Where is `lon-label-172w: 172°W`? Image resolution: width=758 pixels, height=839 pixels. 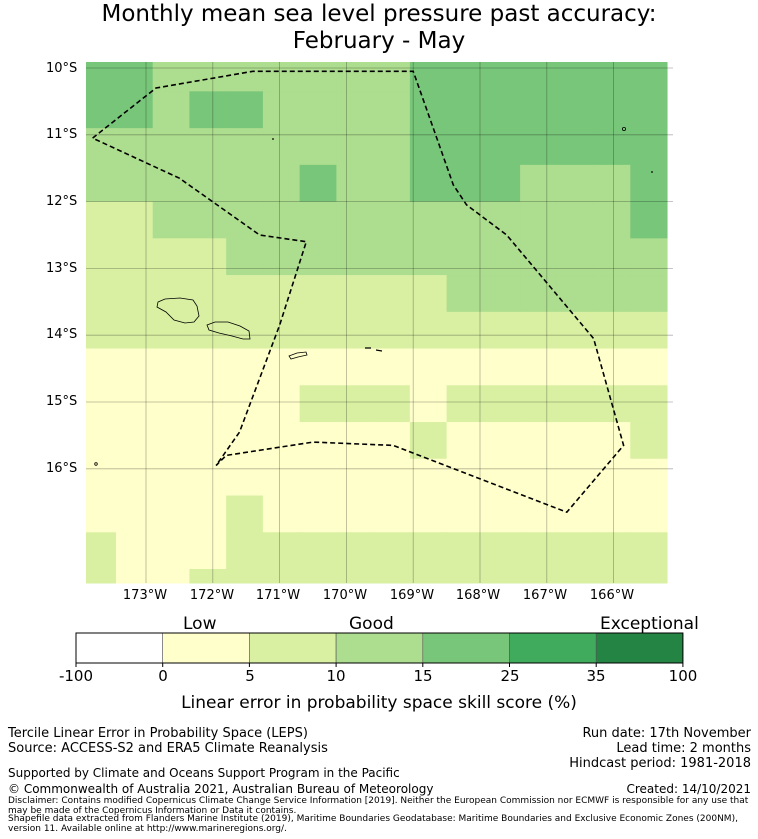 lon-label-172w: 172°W is located at coordinates (212, 595).